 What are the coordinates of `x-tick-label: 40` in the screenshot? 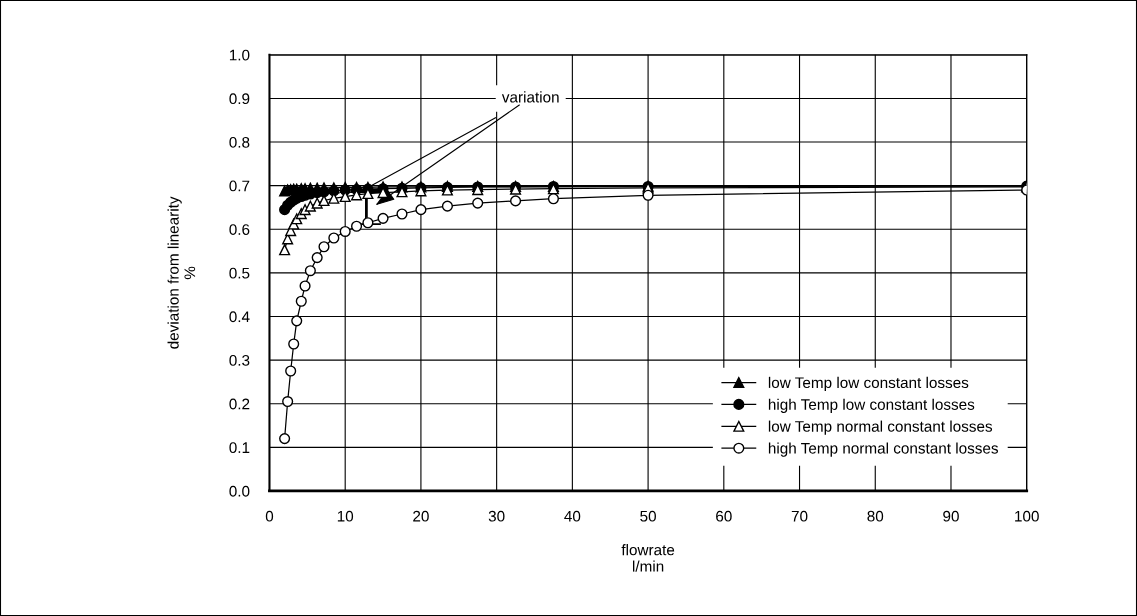 It's located at (572, 516).